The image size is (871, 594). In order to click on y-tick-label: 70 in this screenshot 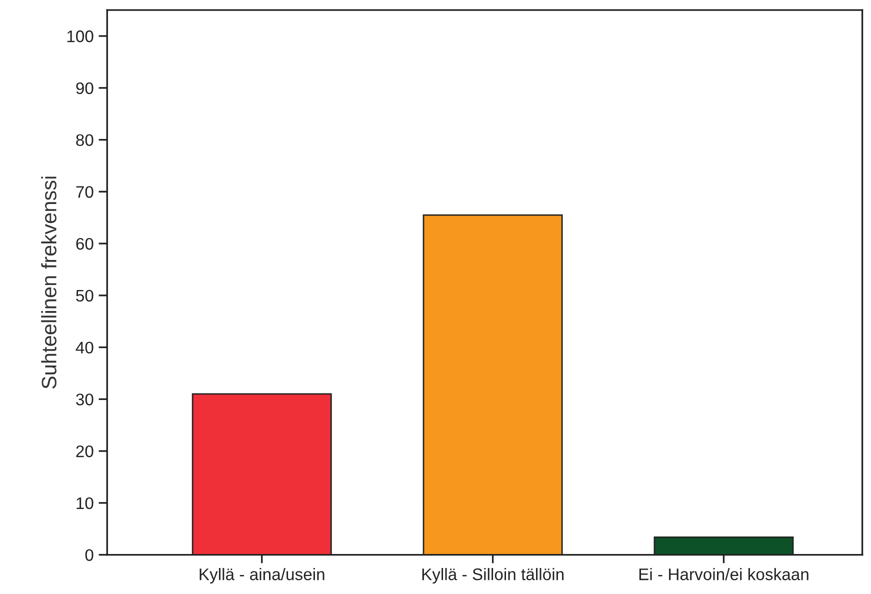, I will do `click(85, 192)`.